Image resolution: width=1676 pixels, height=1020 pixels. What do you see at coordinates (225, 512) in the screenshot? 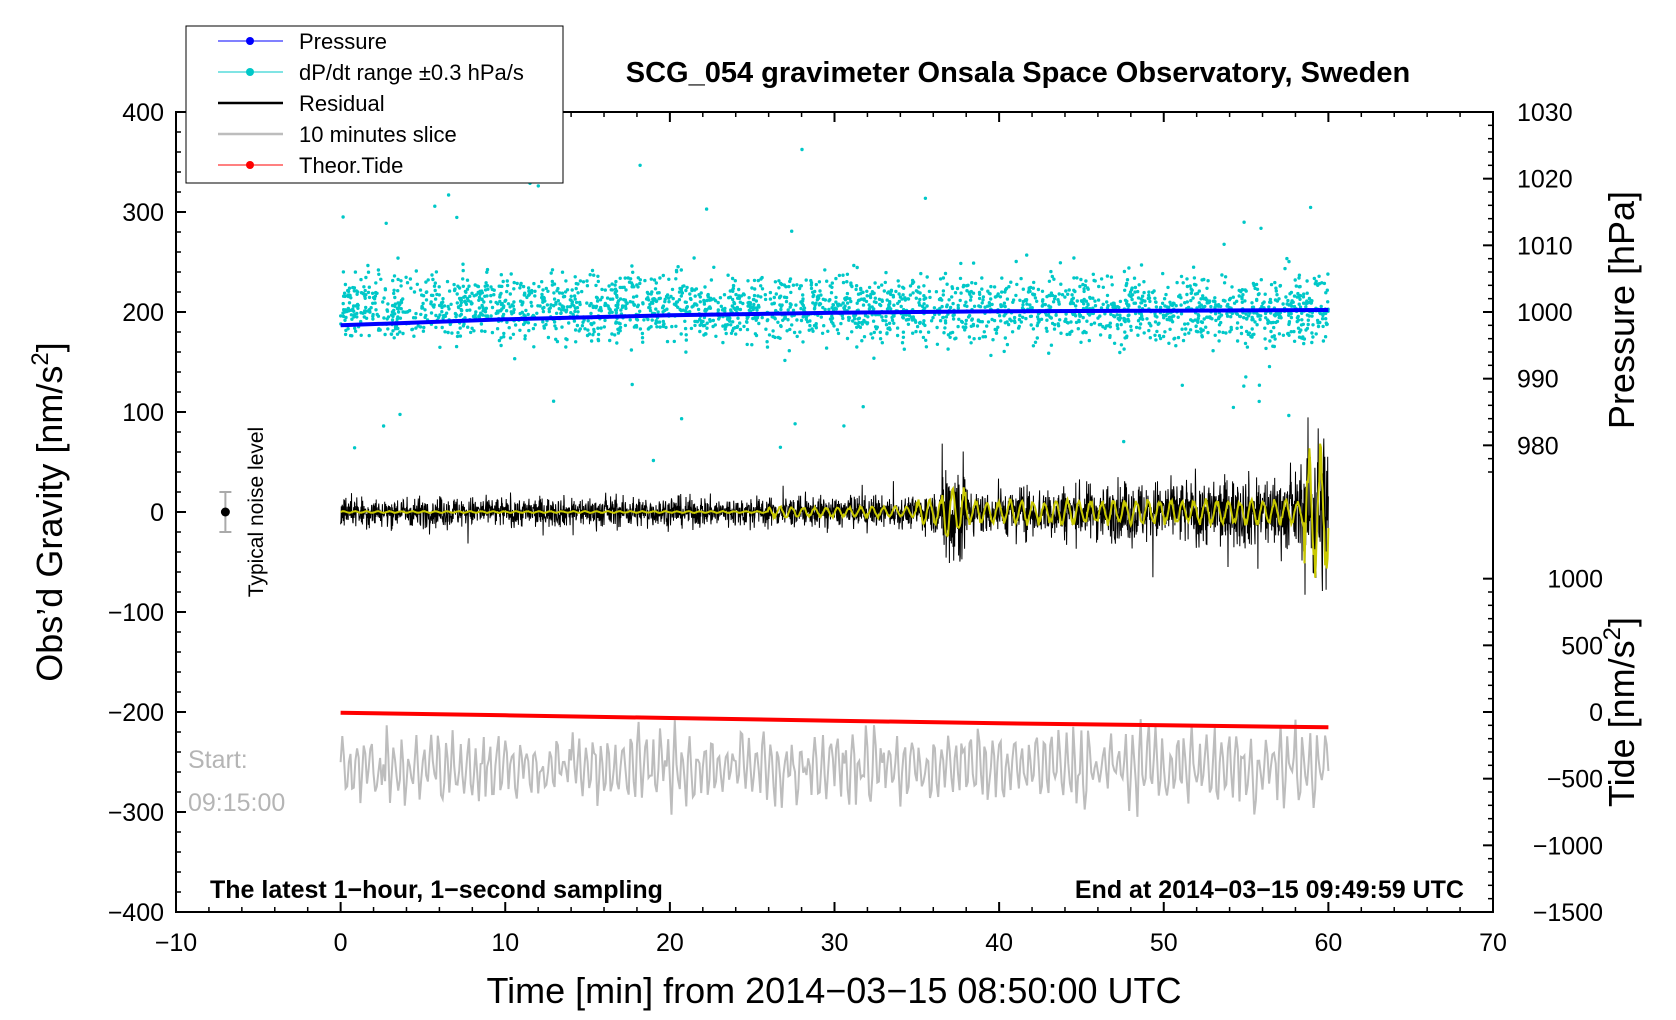
I see `noise-center-dot` at bounding box center [225, 512].